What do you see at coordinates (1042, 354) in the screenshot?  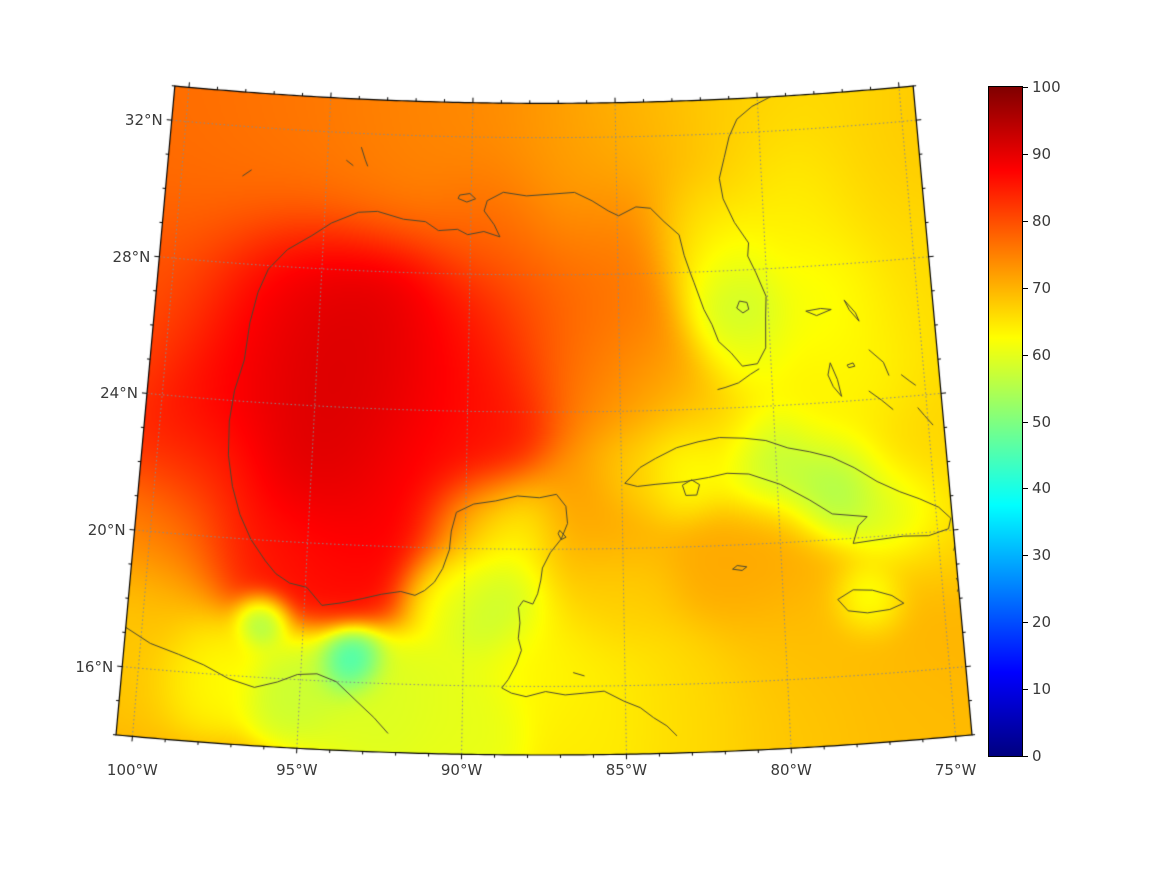 I see `colorbar-tick-label: 60` at bounding box center [1042, 354].